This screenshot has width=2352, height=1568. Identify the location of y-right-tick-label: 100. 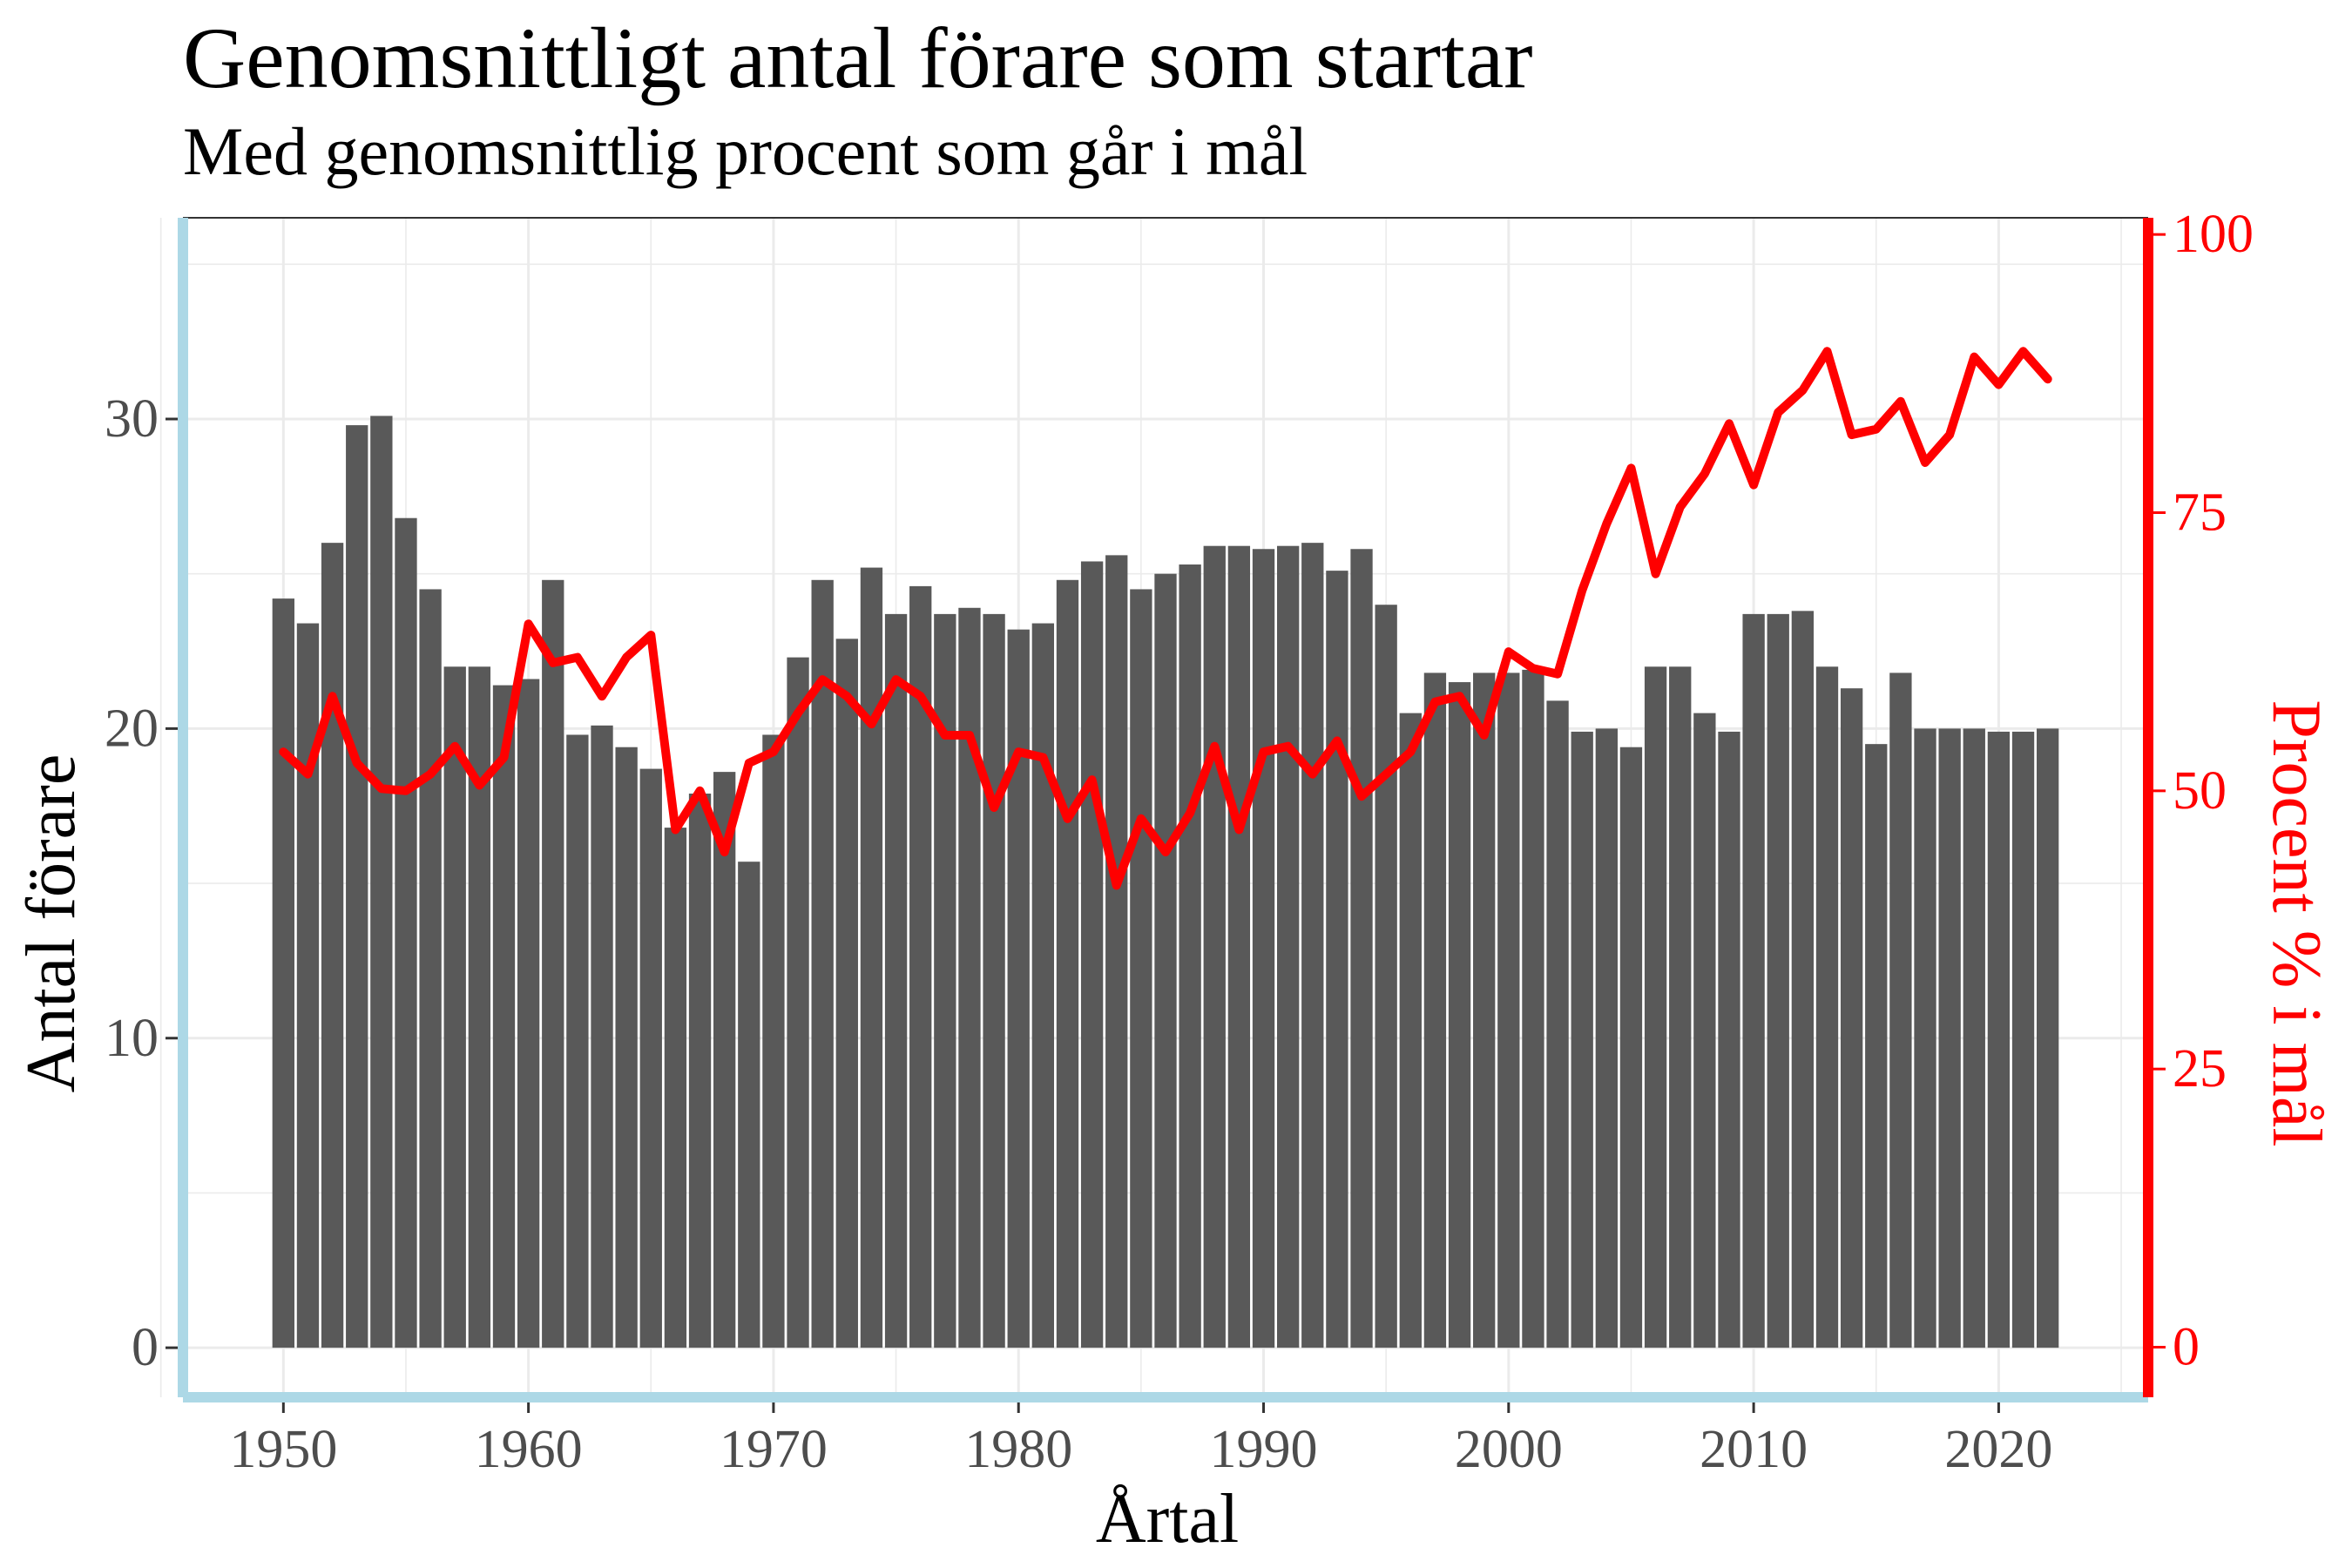
(2213, 235).